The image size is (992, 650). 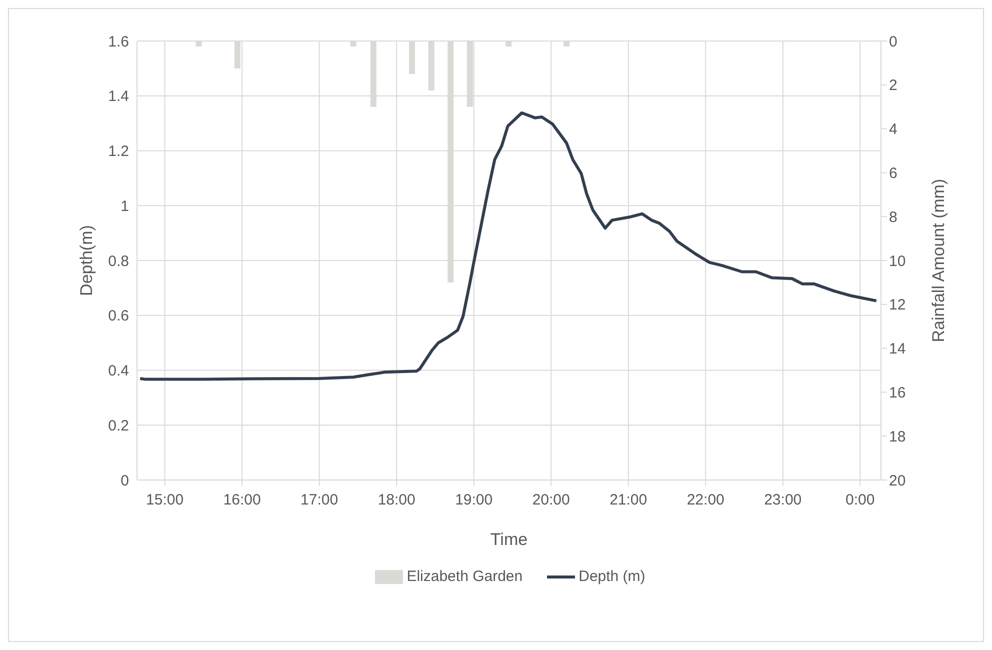 I want to click on x-tick-label: 0:00, so click(x=860, y=500).